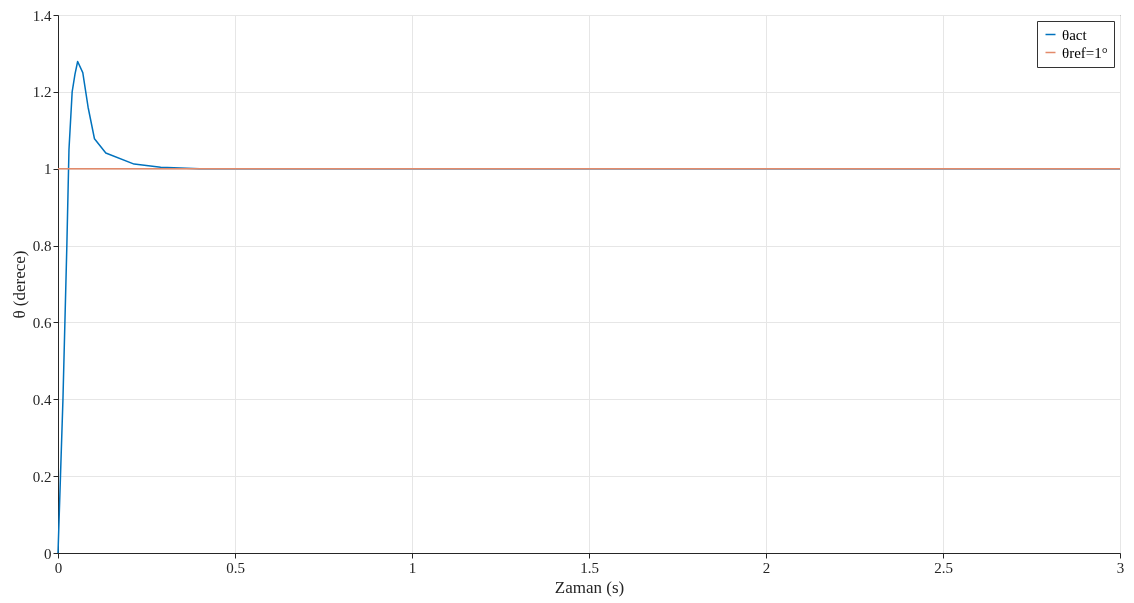 This screenshot has width=1134, height=603. Describe the element at coordinates (1075, 34) in the screenshot. I see `legend-label: θact` at that location.